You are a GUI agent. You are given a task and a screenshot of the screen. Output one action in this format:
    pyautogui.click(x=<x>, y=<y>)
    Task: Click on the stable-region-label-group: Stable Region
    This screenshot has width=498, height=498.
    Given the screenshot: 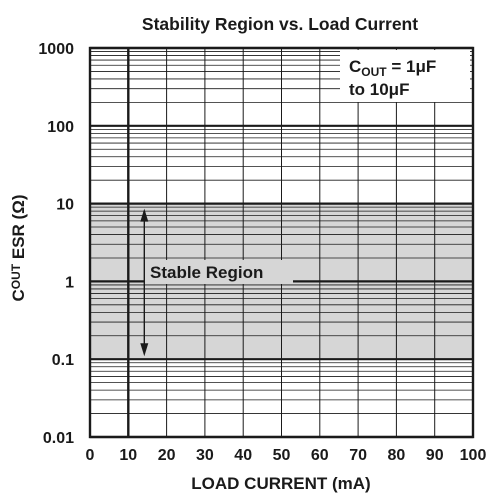 What is the action you would take?
    pyautogui.click(x=219, y=272)
    